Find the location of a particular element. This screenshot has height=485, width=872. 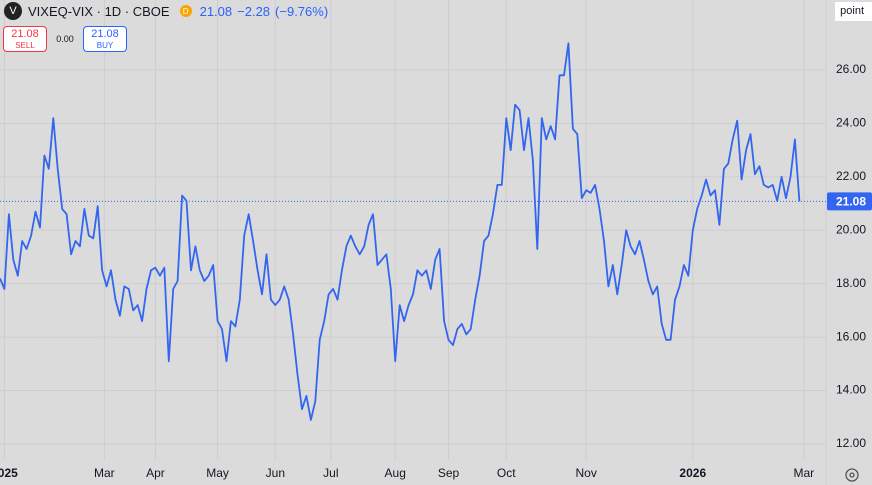

buy-label: BUY is located at coordinates (105, 45).